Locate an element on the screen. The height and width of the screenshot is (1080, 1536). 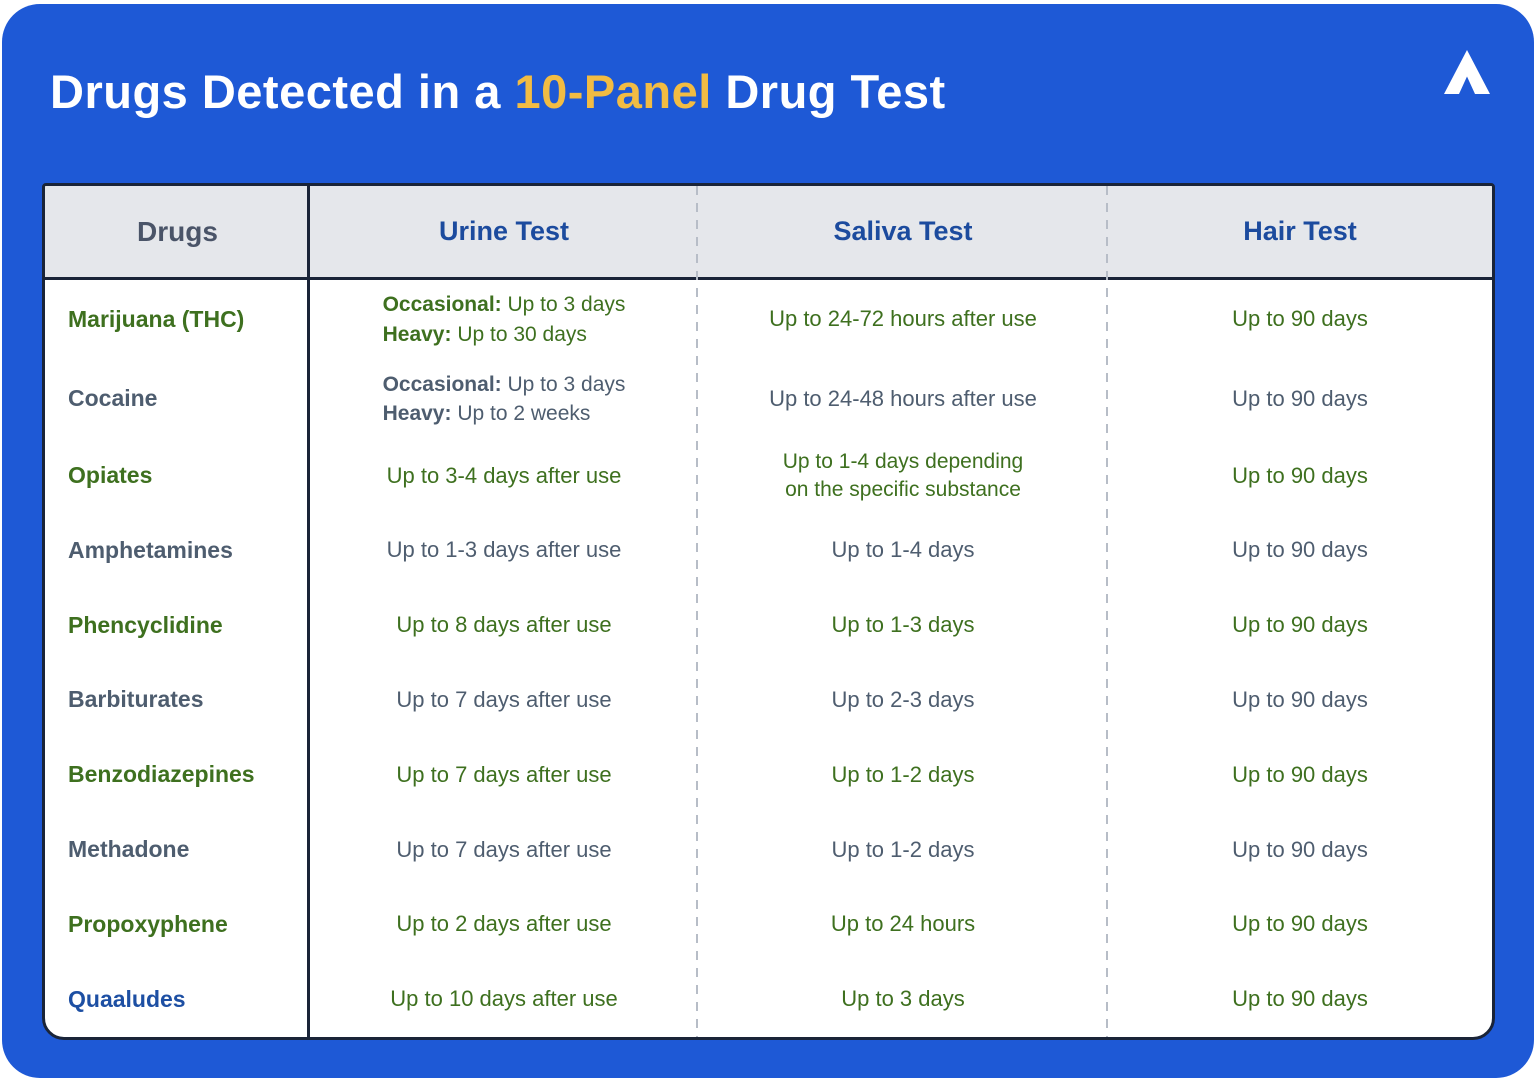
saliva-test-cell: Up to 2-3 days is located at coordinates (903, 700).